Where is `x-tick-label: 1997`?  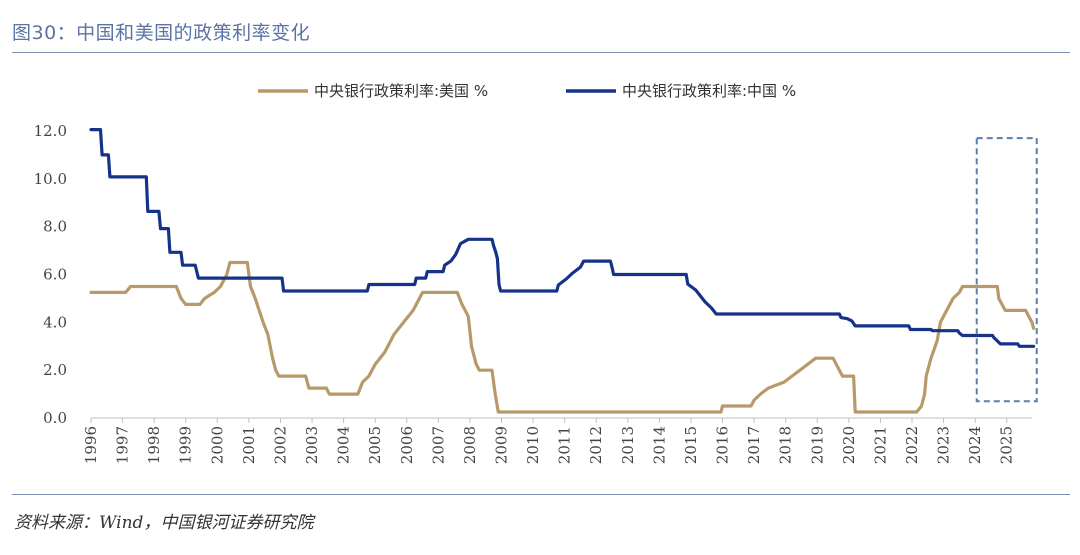
x-tick-label: 1997 is located at coordinates (123, 445).